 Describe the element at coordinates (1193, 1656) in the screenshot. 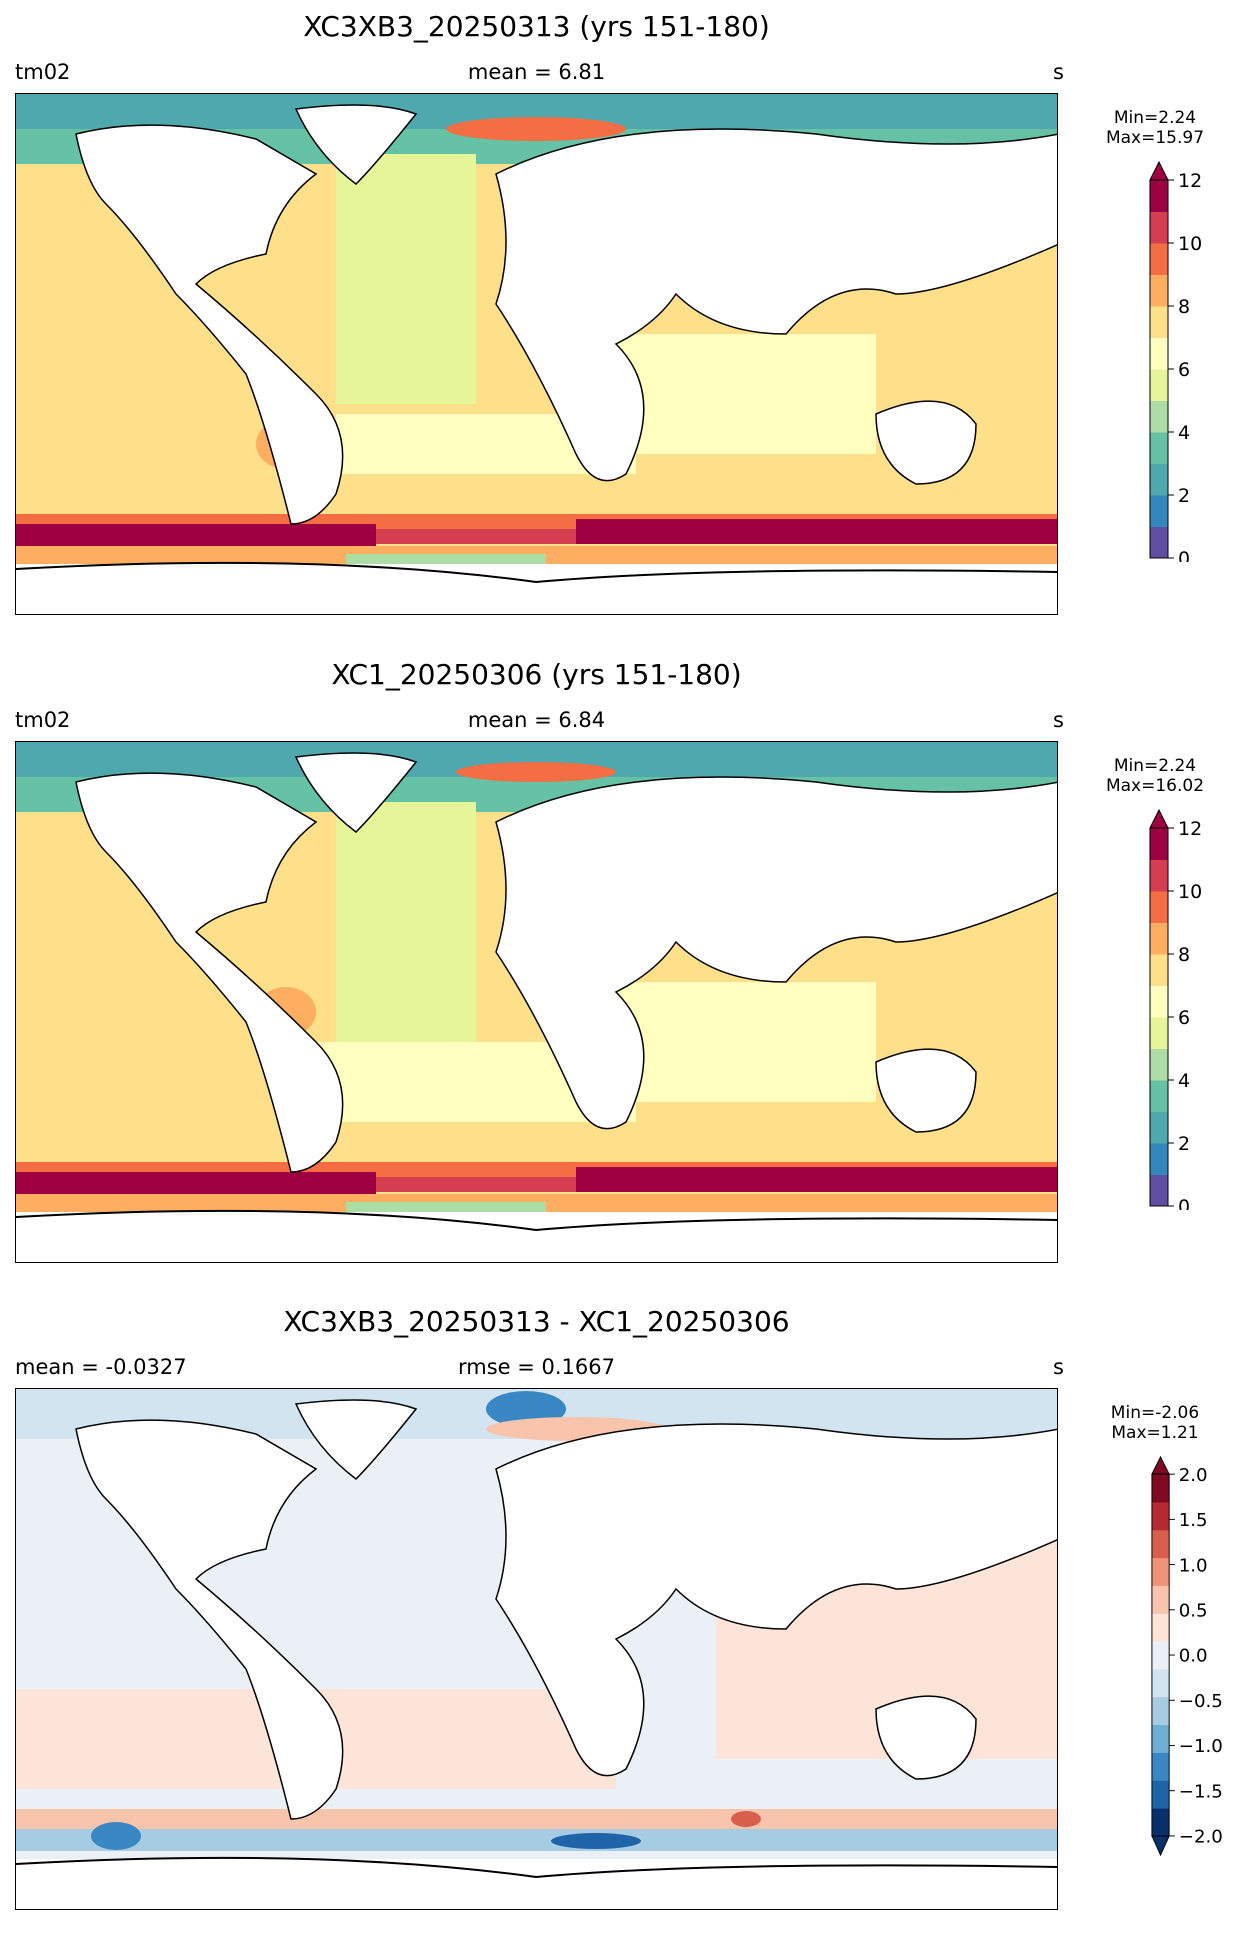

I see `colorbar-tick-label: 0.0` at that location.